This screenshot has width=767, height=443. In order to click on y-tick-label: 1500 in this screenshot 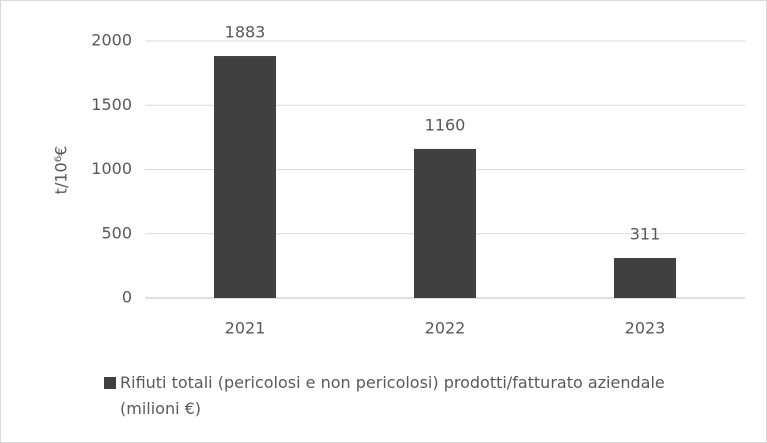, I will do `click(111, 104)`.